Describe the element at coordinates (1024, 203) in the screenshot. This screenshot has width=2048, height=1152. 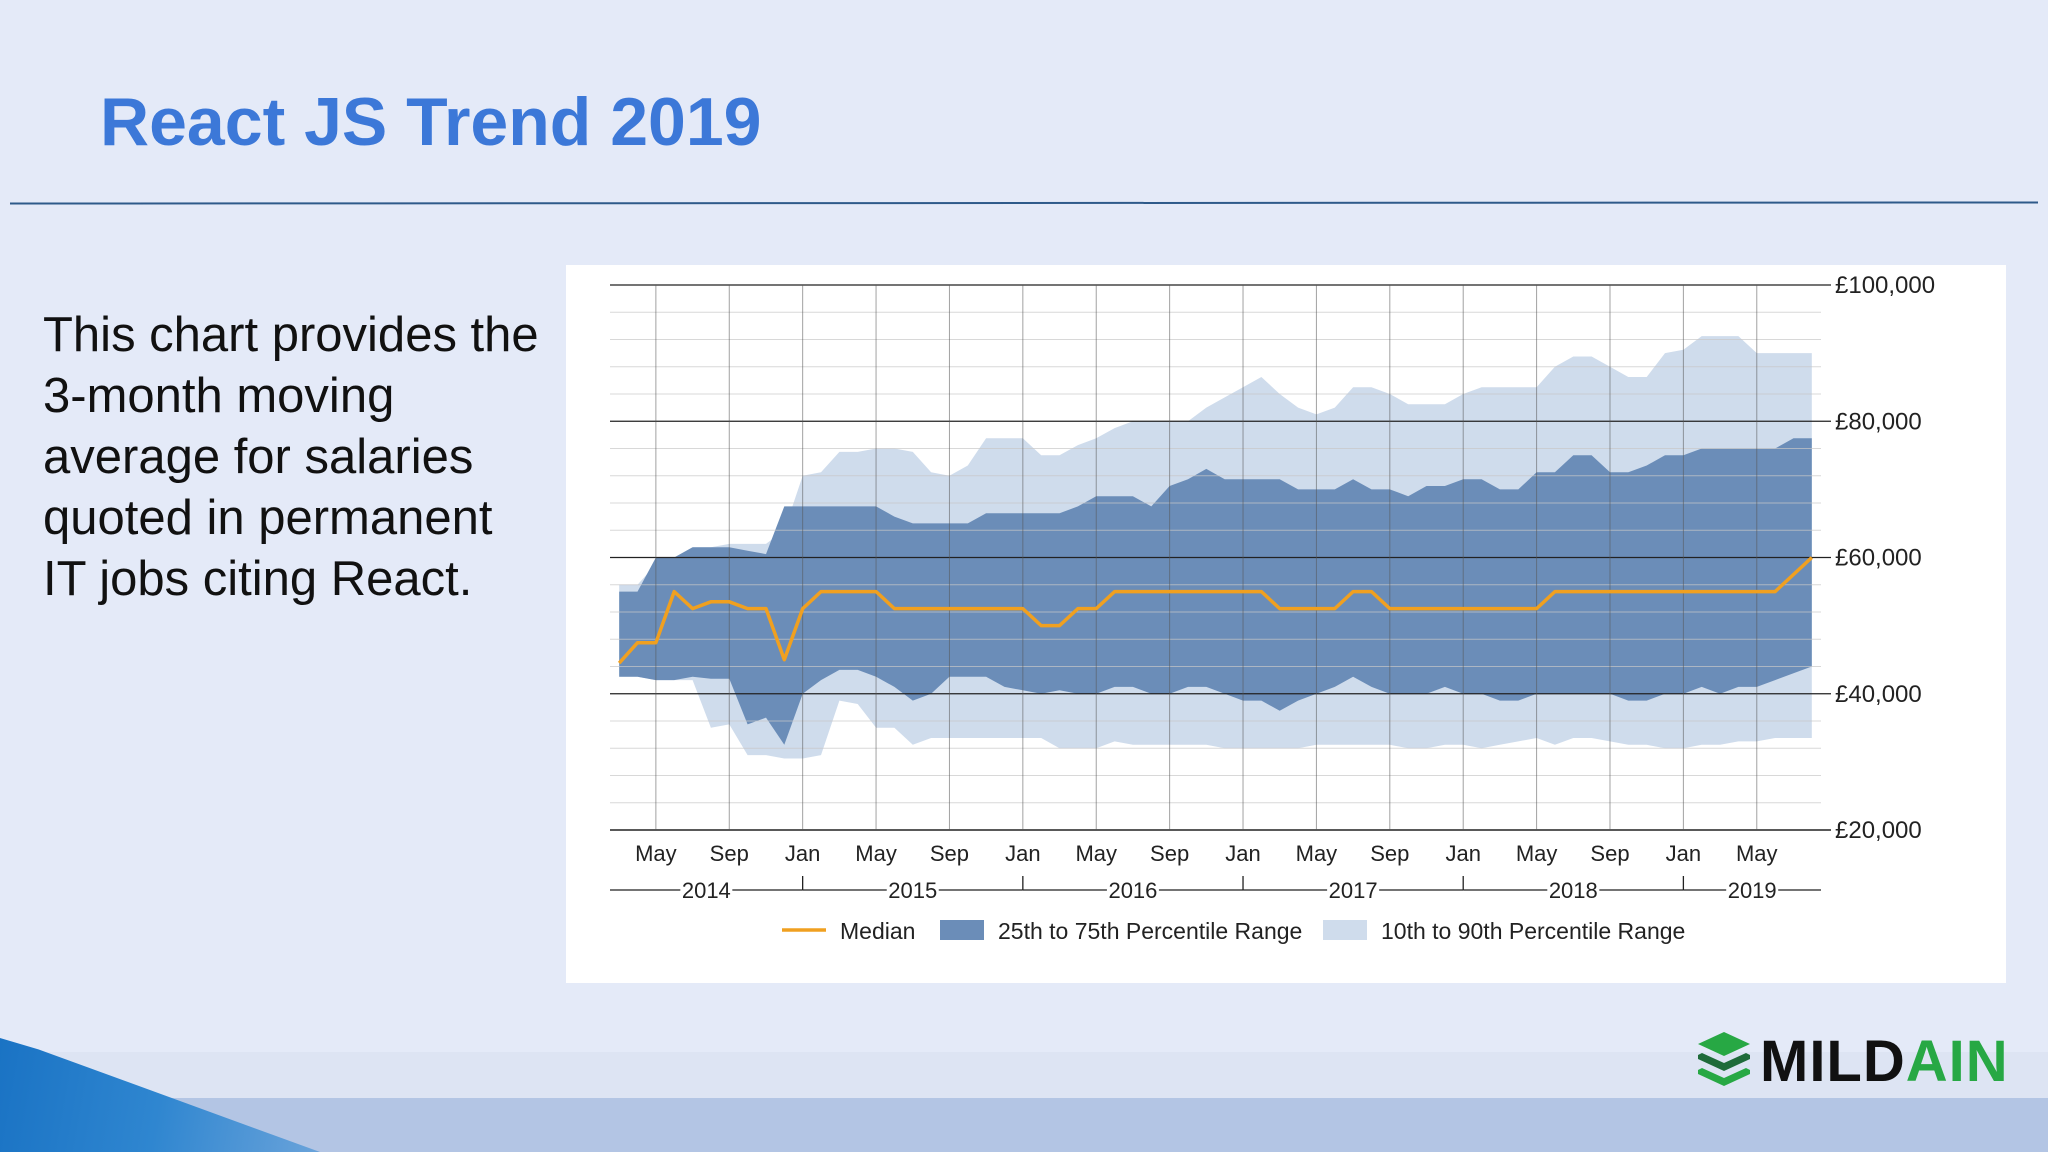
I see `title-divider` at that location.